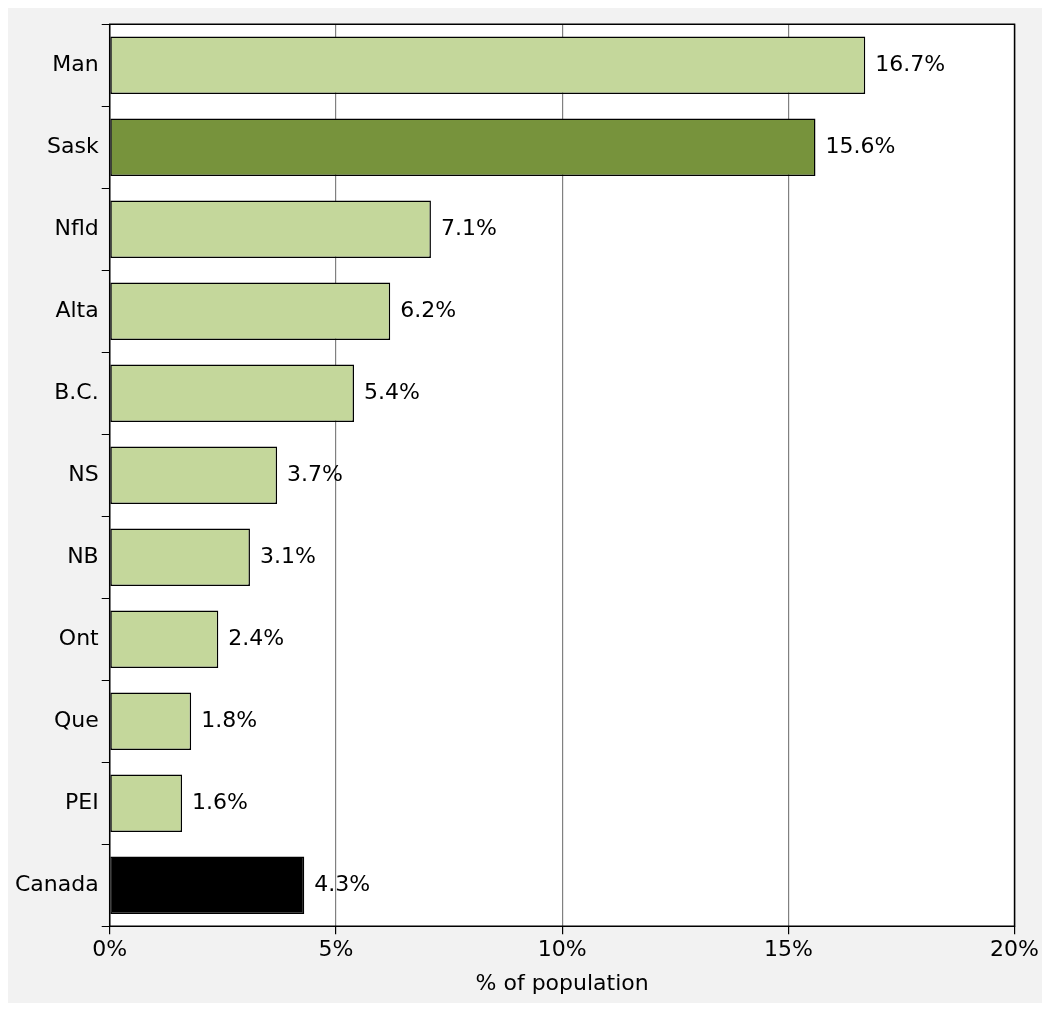  What do you see at coordinates (392, 391) in the screenshot?
I see `data-label: 5.4%` at bounding box center [392, 391].